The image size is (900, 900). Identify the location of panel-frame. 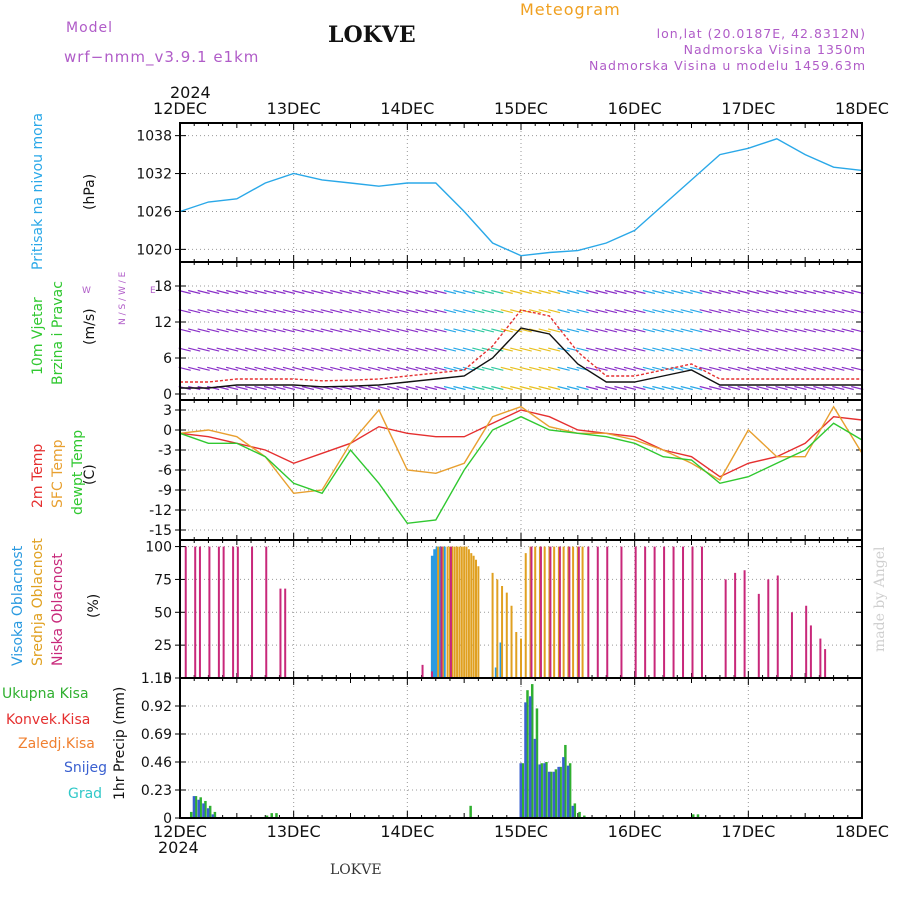
(521, 748).